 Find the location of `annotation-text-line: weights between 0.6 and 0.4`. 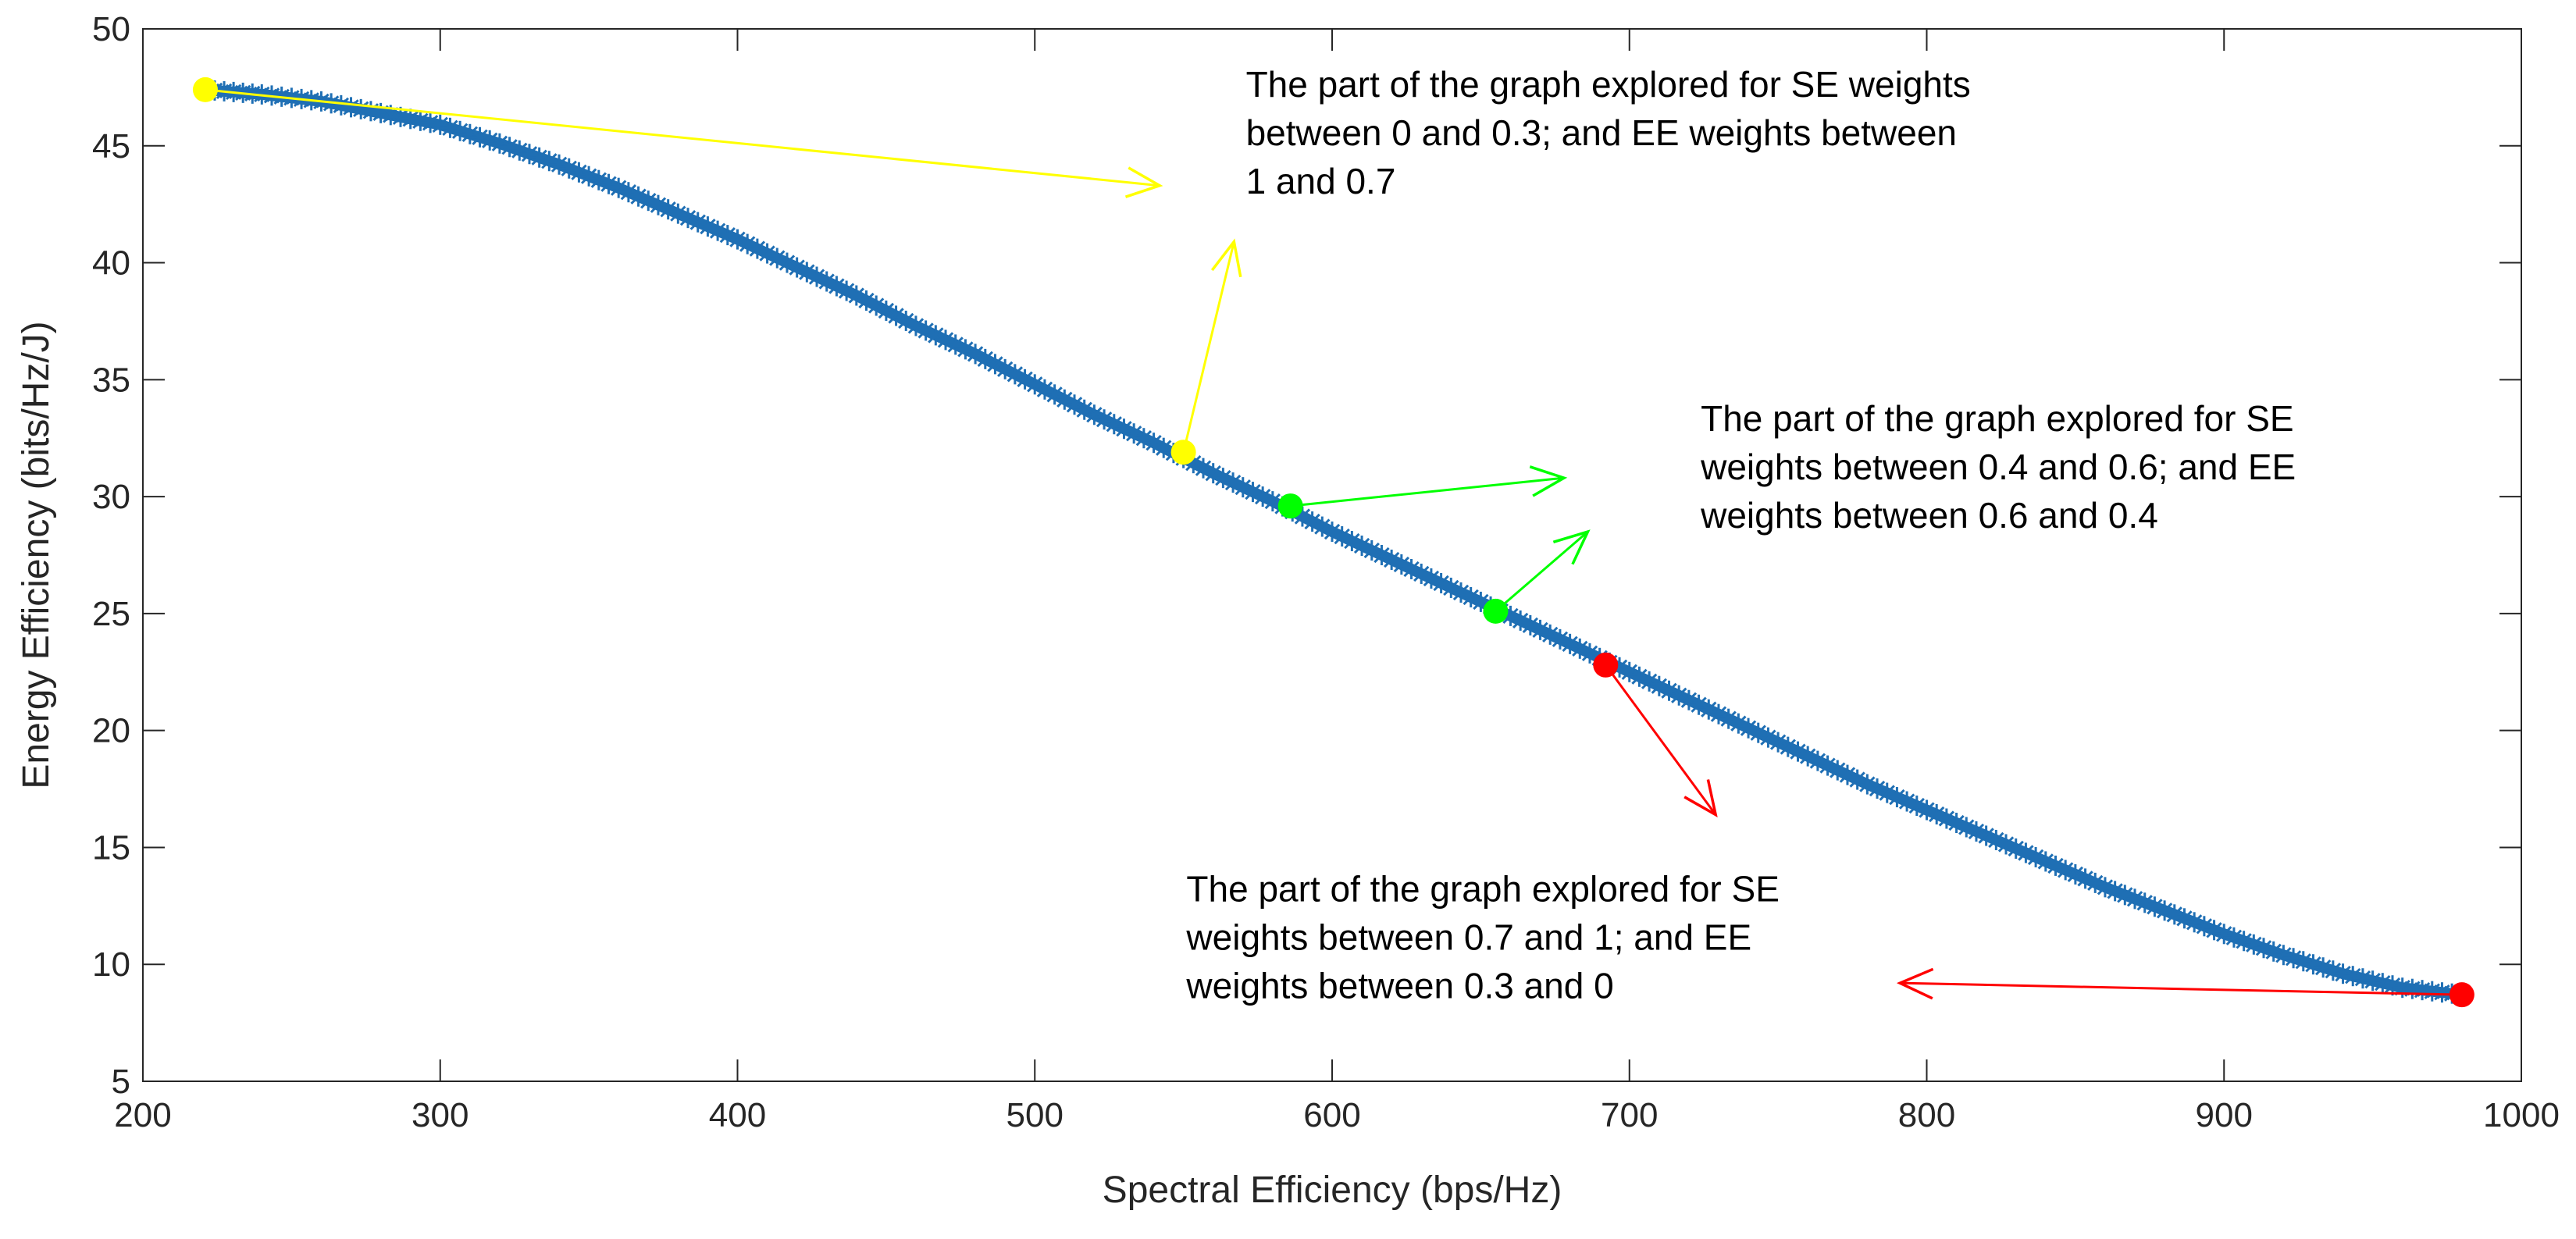

annotation-text-line: weights between 0.6 and 0.4 is located at coordinates (1929, 515).